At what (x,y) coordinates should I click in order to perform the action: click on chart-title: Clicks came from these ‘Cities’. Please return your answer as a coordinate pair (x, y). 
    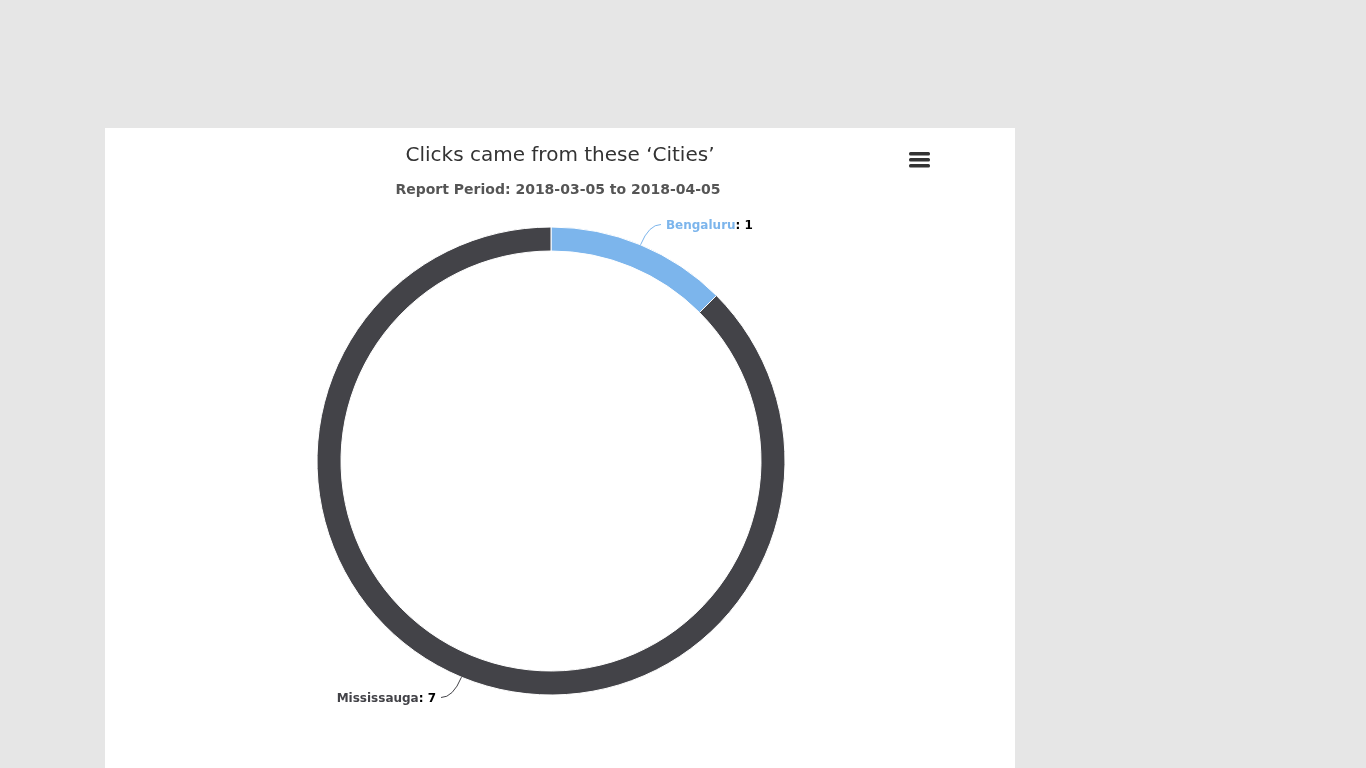
    Looking at the image, I should click on (560, 154).